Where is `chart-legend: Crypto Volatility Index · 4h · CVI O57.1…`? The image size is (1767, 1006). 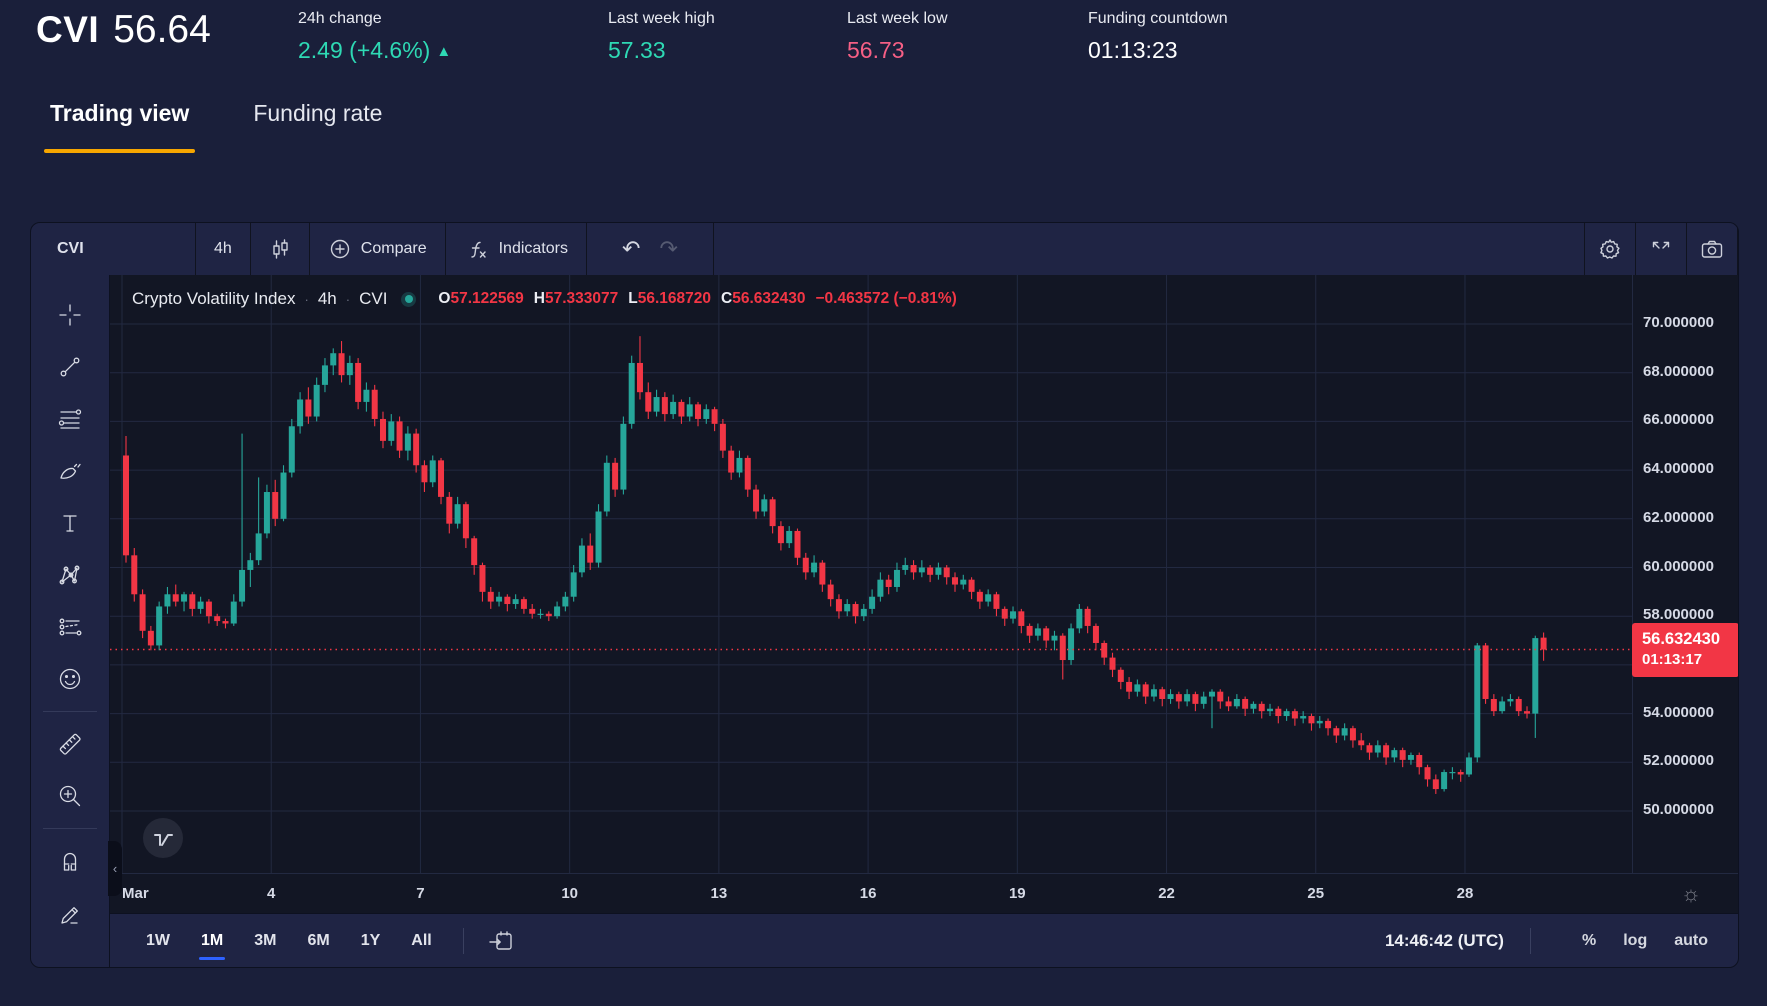
chart-legend: Crypto Volatility Index · 4h · CVI O57.1… is located at coordinates (544, 298).